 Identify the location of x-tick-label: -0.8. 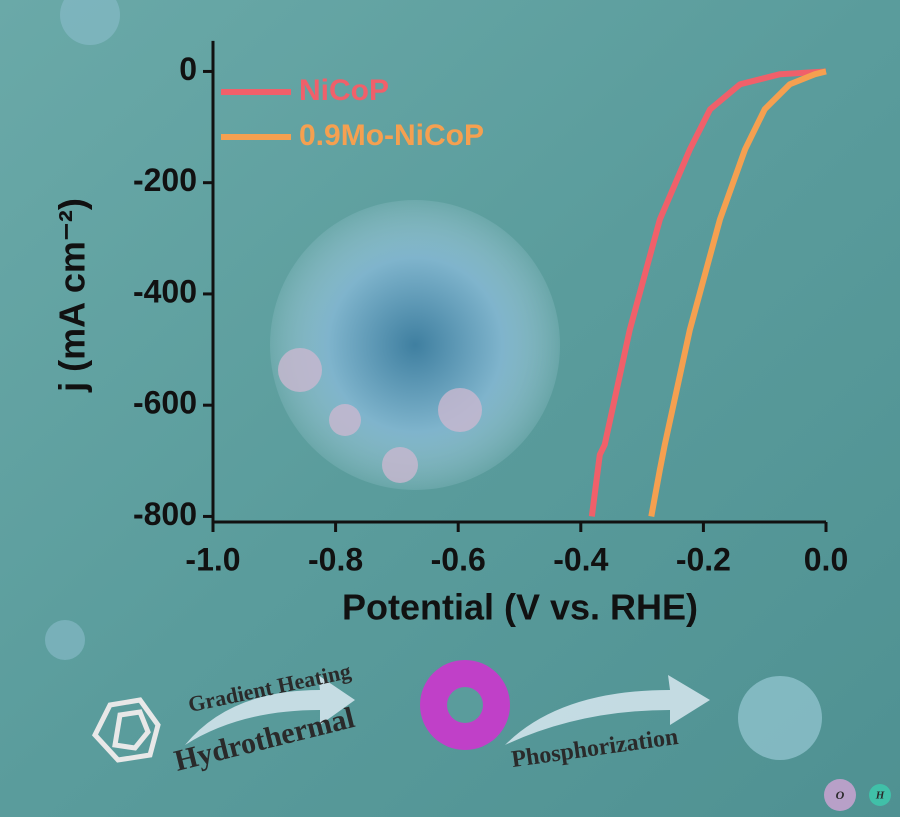
(335, 559).